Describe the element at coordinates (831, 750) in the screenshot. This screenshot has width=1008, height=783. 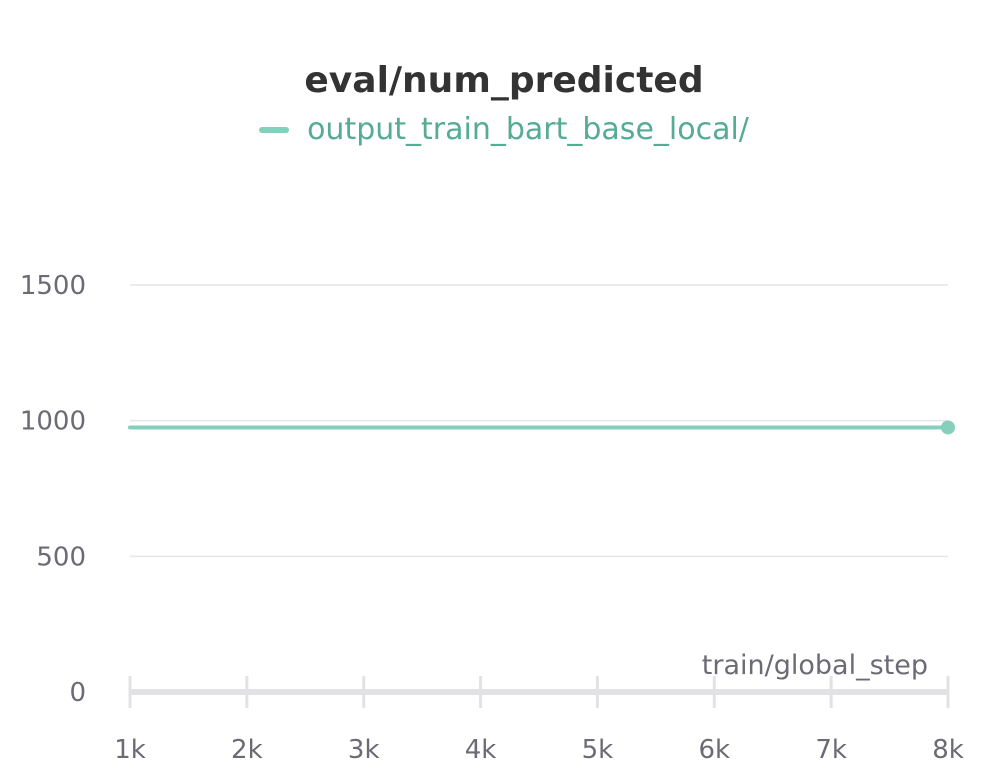
I see `x-tick-label-7000: 7k` at that location.